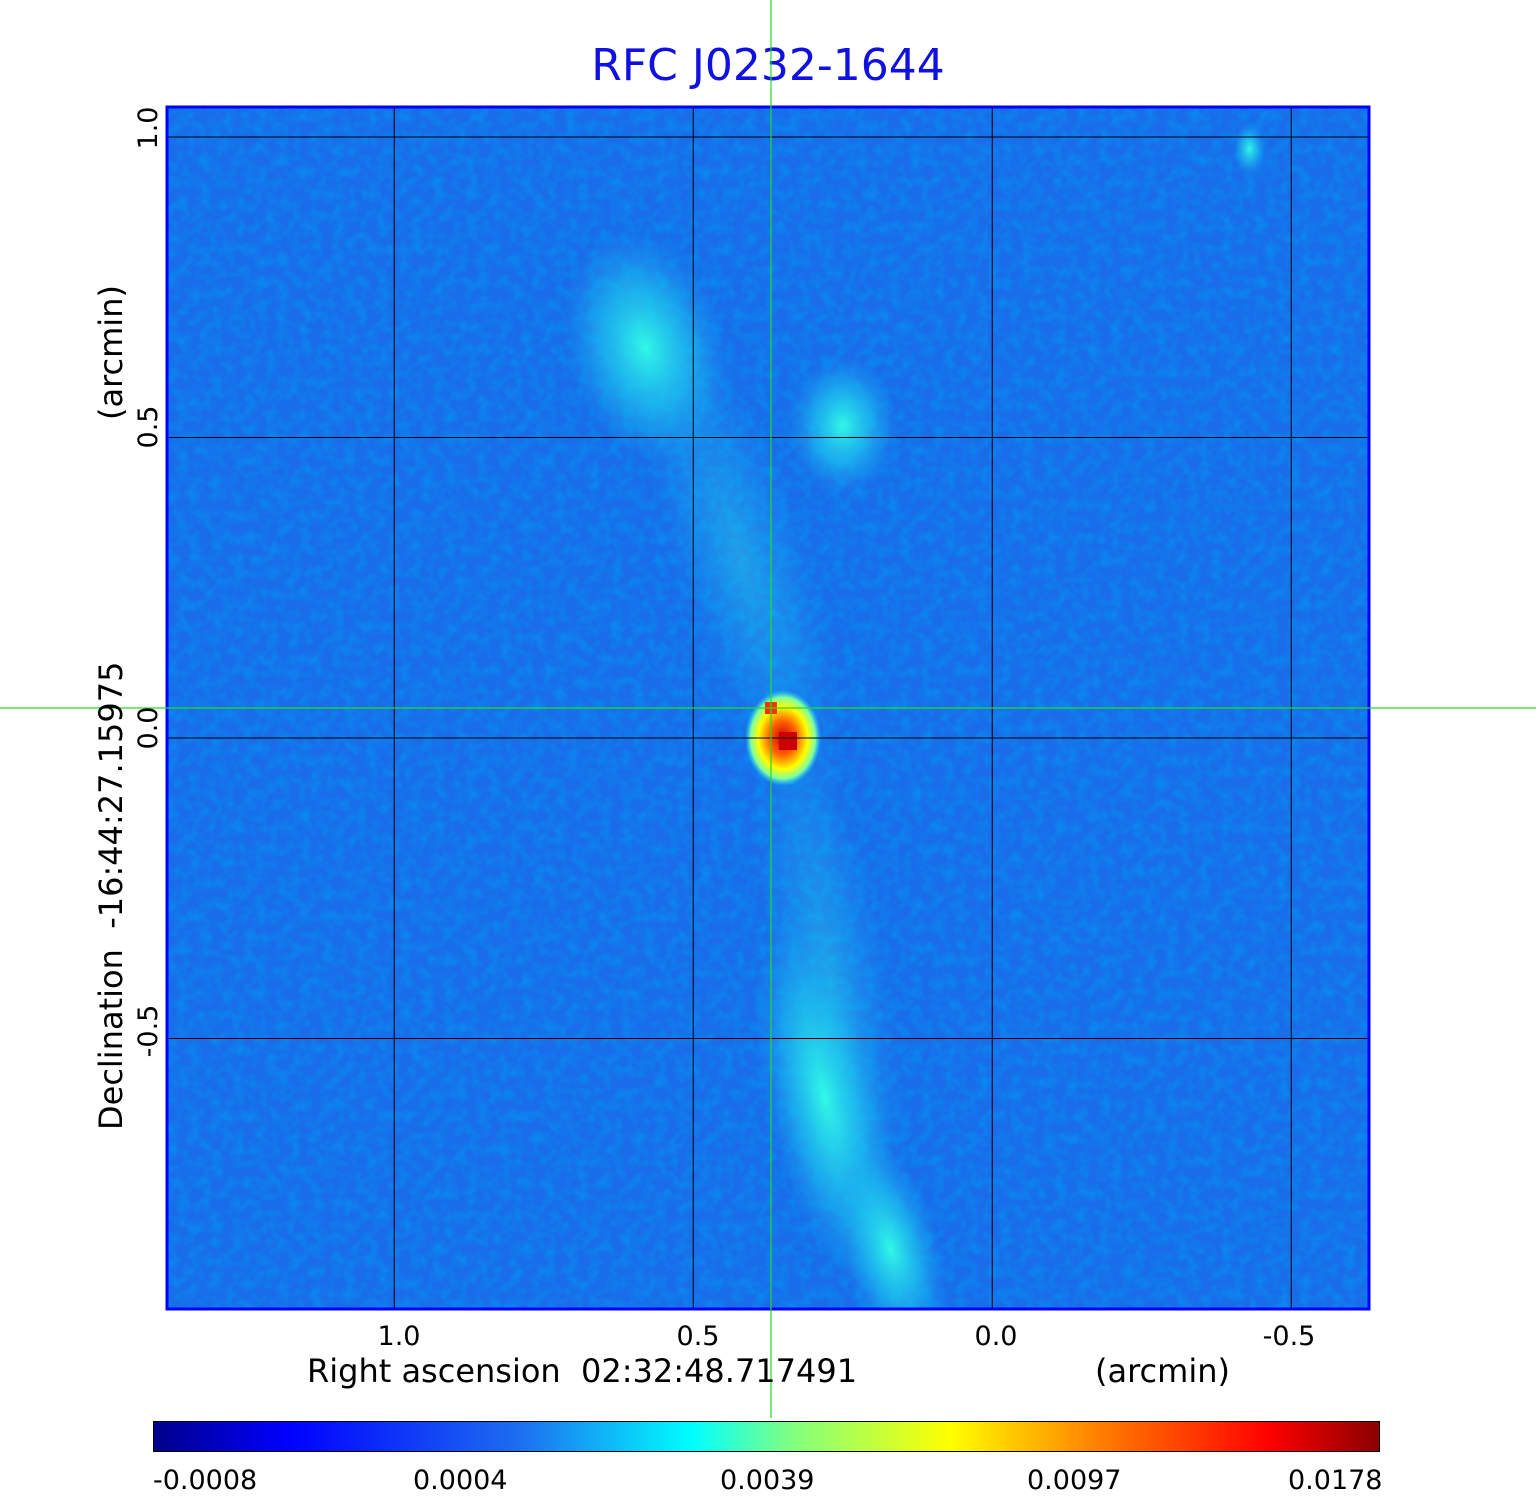 The height and width of the screenshot is (1511, 1536). I want to click on y-axis-unit: (arcmin), so click(111, 352).